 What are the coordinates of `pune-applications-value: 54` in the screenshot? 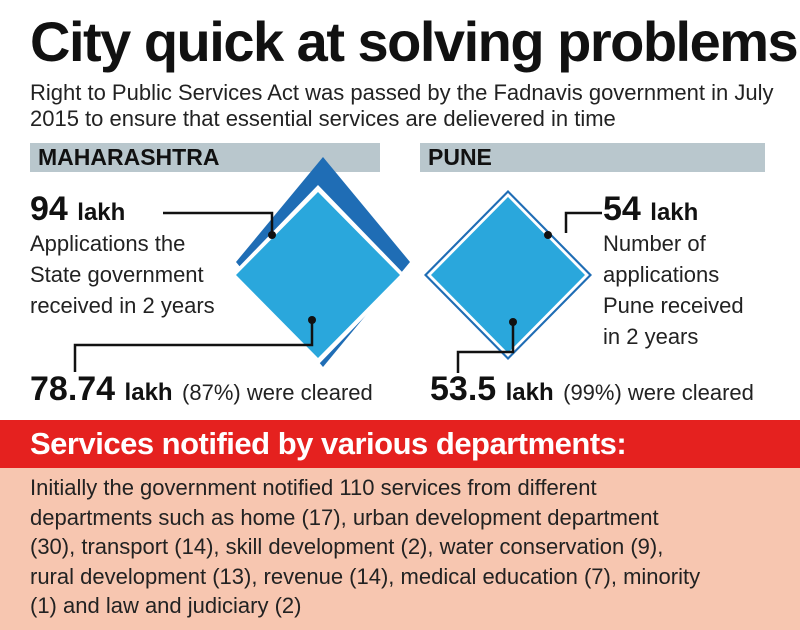 It's located at (622, 209).